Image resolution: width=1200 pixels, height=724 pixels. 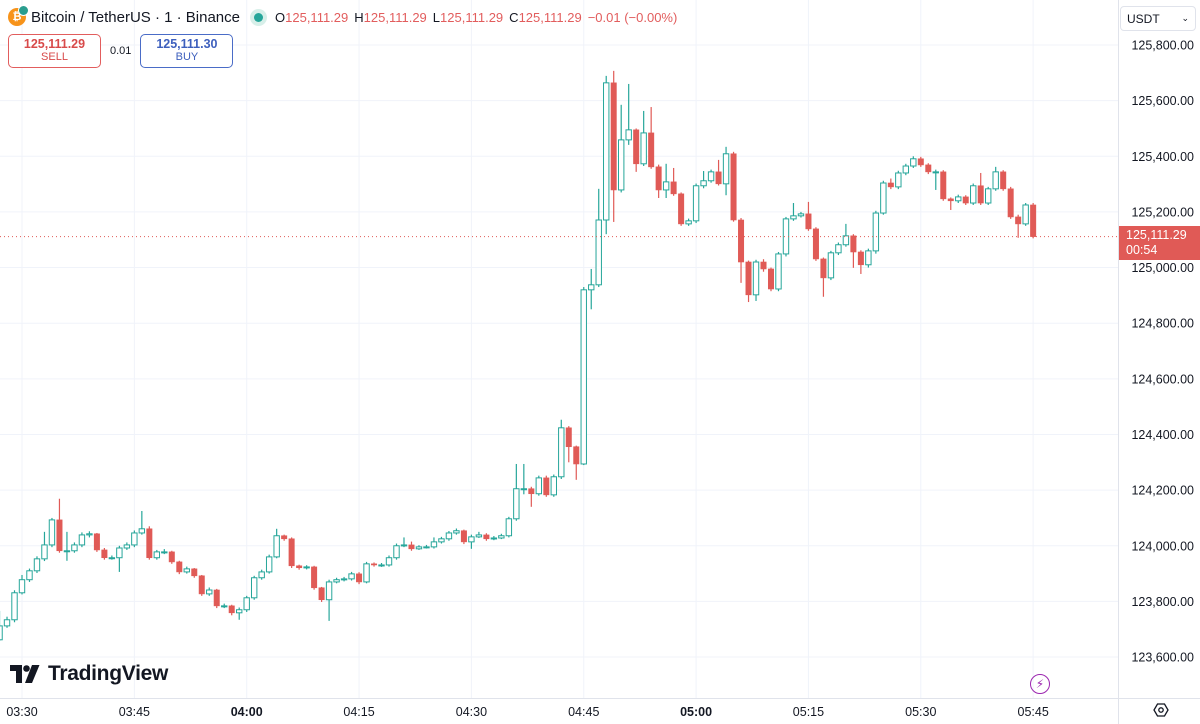 I want to click on brand-name: TradingView, so click(x=108, y=673).